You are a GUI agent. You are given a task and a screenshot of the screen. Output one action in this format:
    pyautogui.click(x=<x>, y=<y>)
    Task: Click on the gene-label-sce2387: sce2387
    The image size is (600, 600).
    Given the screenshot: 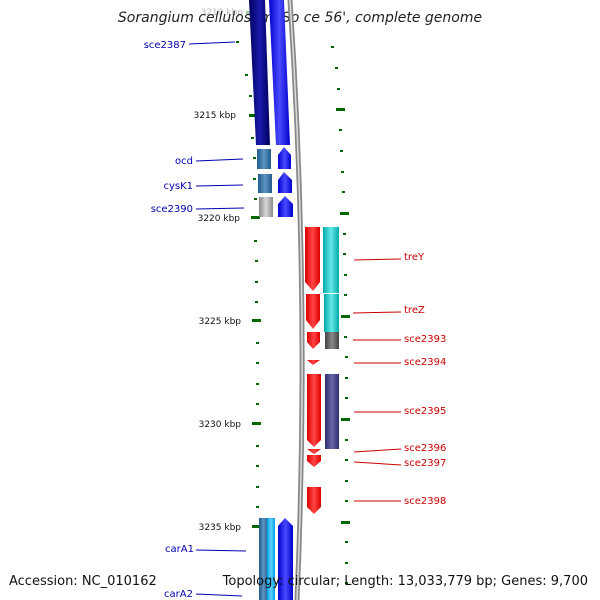 What is the action you would take?
    pyautogui.click(x=165, y=45)
    